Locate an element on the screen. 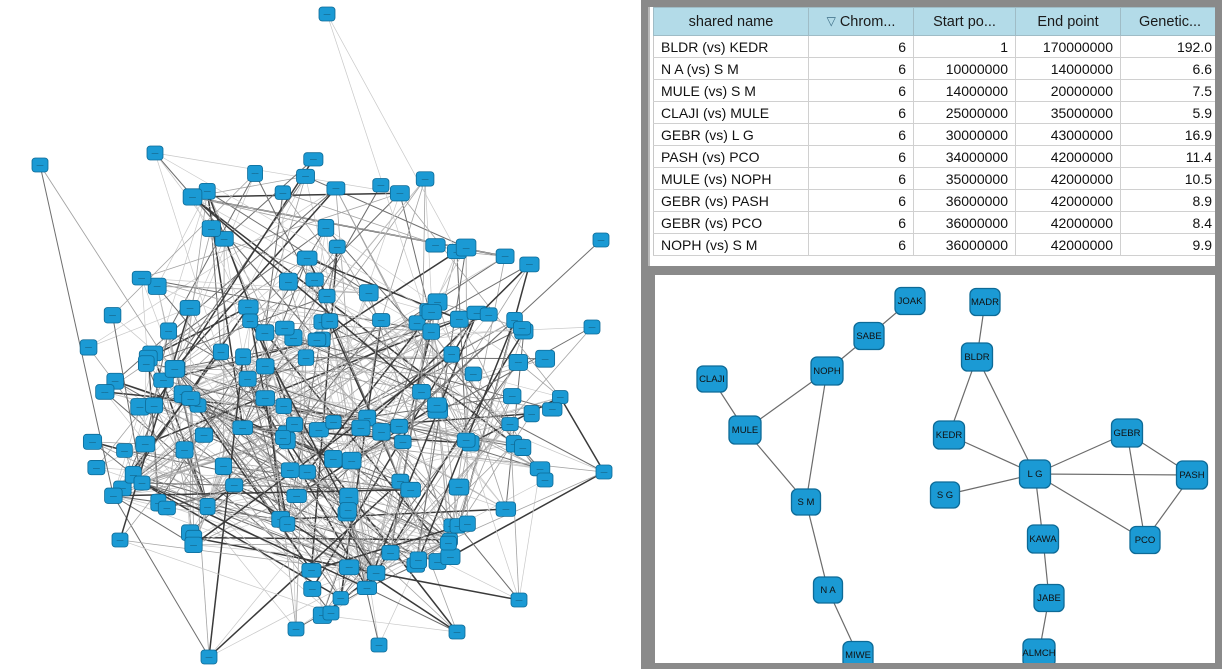 This screenshot has height=669, width=1222. network-node-S-M: S M is located at coordinates (806, 502).